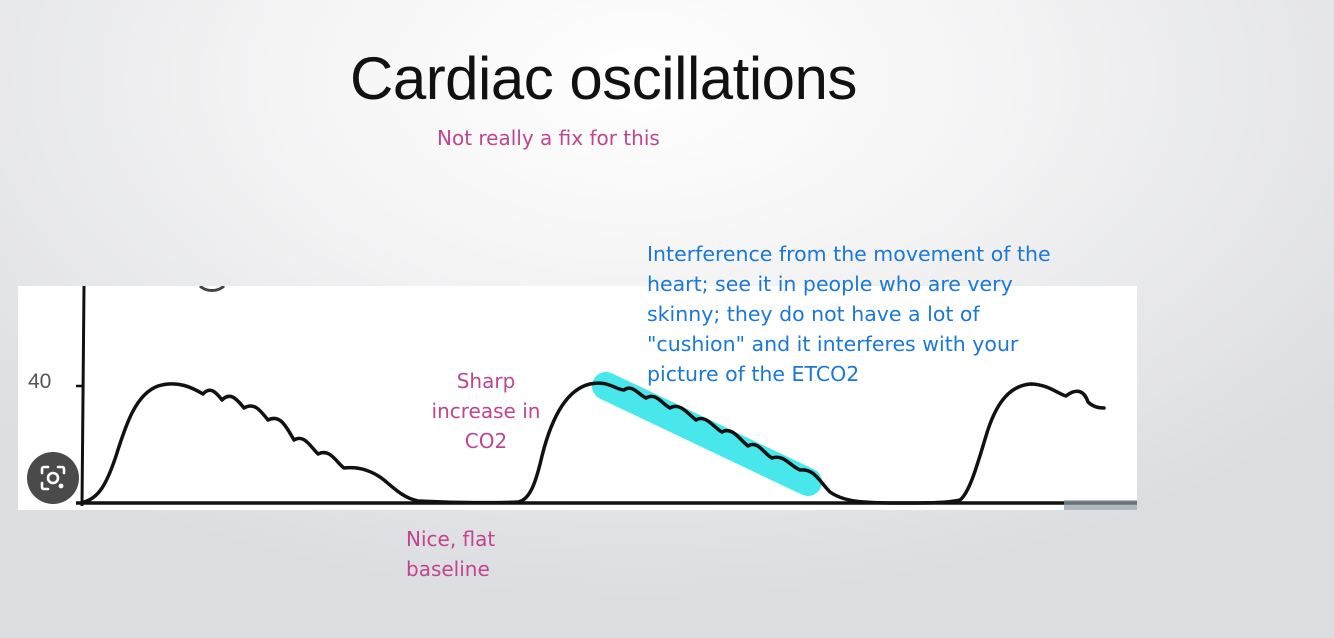 The height and width of the screenshot is (638, 1334). I want to click on google-lens-icon, so click(53, 478).